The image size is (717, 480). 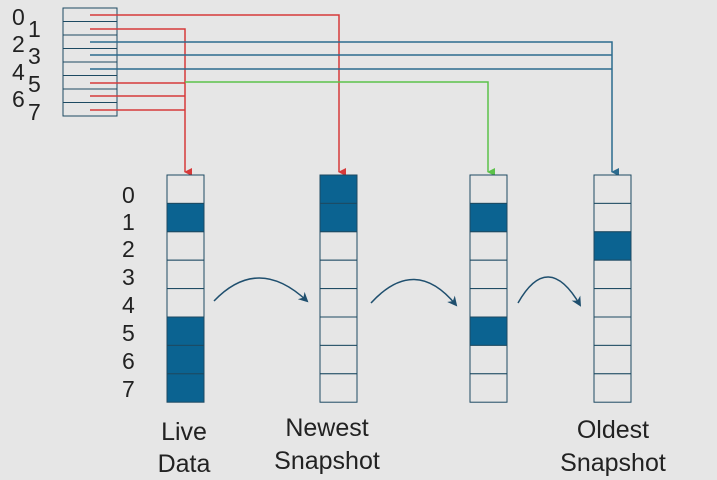 I want to click on block-index-3: 3, so click(x=128, y=277).